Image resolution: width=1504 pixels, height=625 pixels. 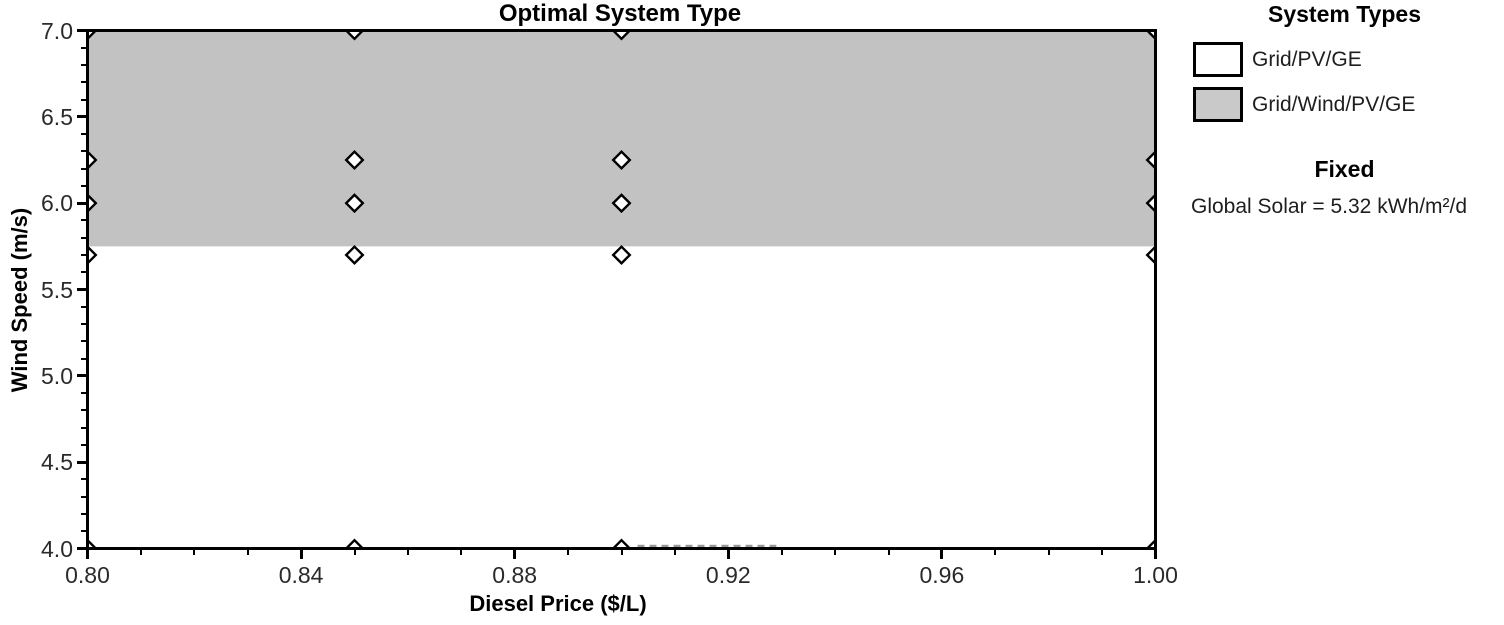 What do you see at coordinates (728, 575) in the screenshot?
I see `x-tick-label: 0.92` at bounding box center [728, 575].